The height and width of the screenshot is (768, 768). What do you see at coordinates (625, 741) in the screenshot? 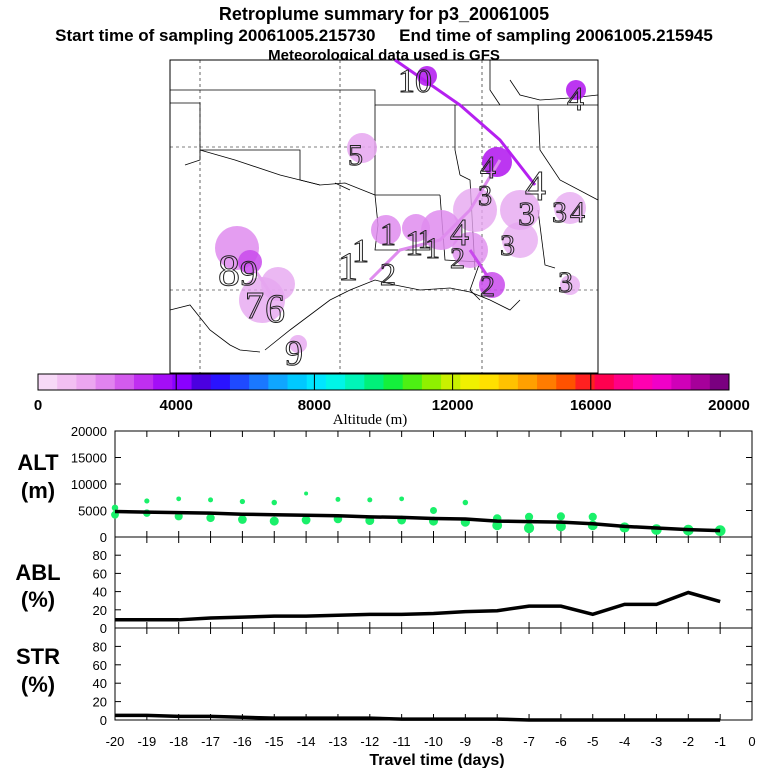
I see `x-tick-label: -4` at bounding box center [625, 741].